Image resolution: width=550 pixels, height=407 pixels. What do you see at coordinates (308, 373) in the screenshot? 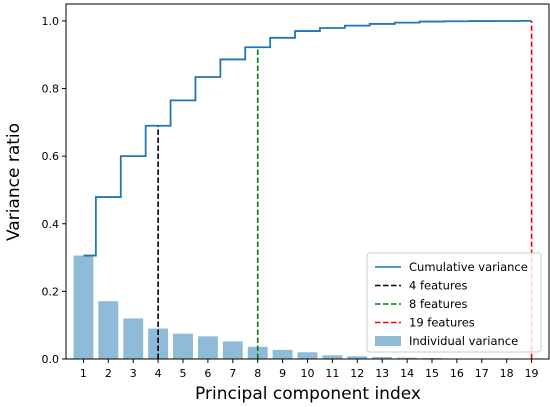
I see `x-tick-label: 10` at bounding box center [308, 373].